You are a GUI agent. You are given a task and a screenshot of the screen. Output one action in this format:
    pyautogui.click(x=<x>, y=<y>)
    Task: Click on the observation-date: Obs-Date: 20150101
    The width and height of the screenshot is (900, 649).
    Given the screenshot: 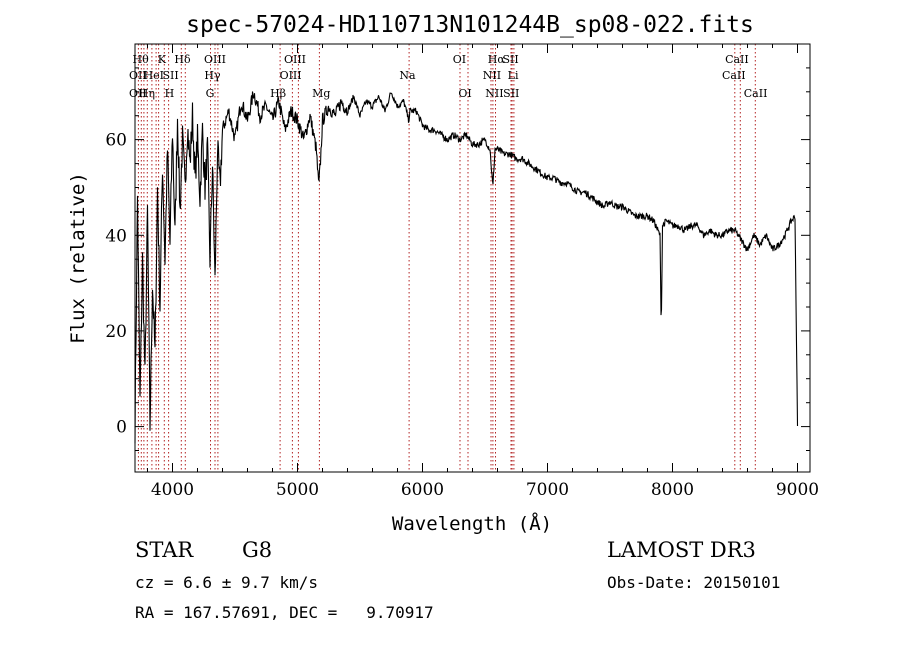 What is the action you would take?
    pyautogui.click(x=694, y=582)
    